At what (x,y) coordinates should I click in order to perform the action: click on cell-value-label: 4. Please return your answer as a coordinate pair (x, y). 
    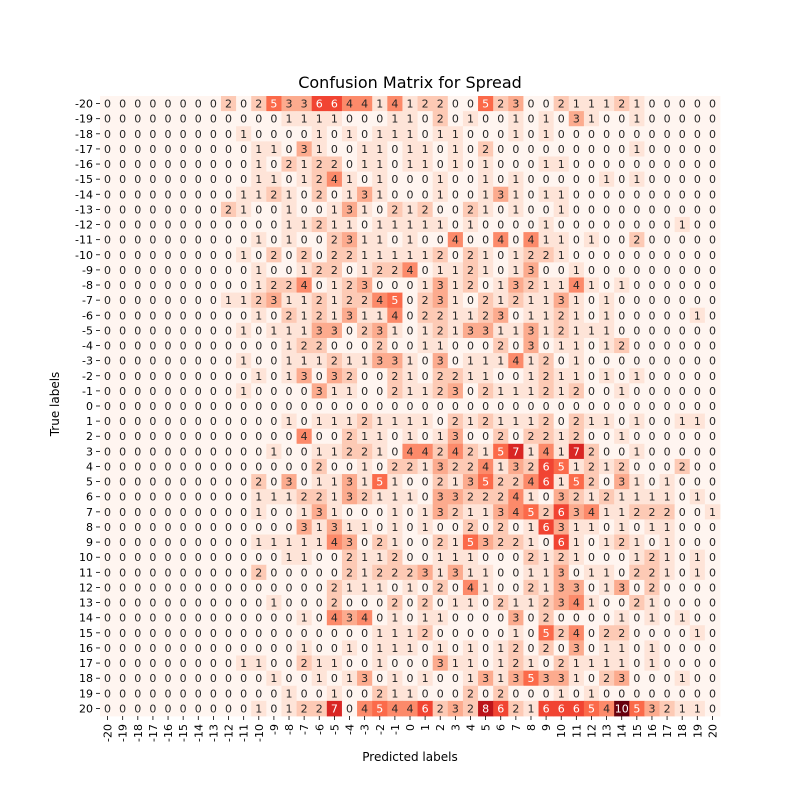
    Looking at the image, I should click on (410, 451).